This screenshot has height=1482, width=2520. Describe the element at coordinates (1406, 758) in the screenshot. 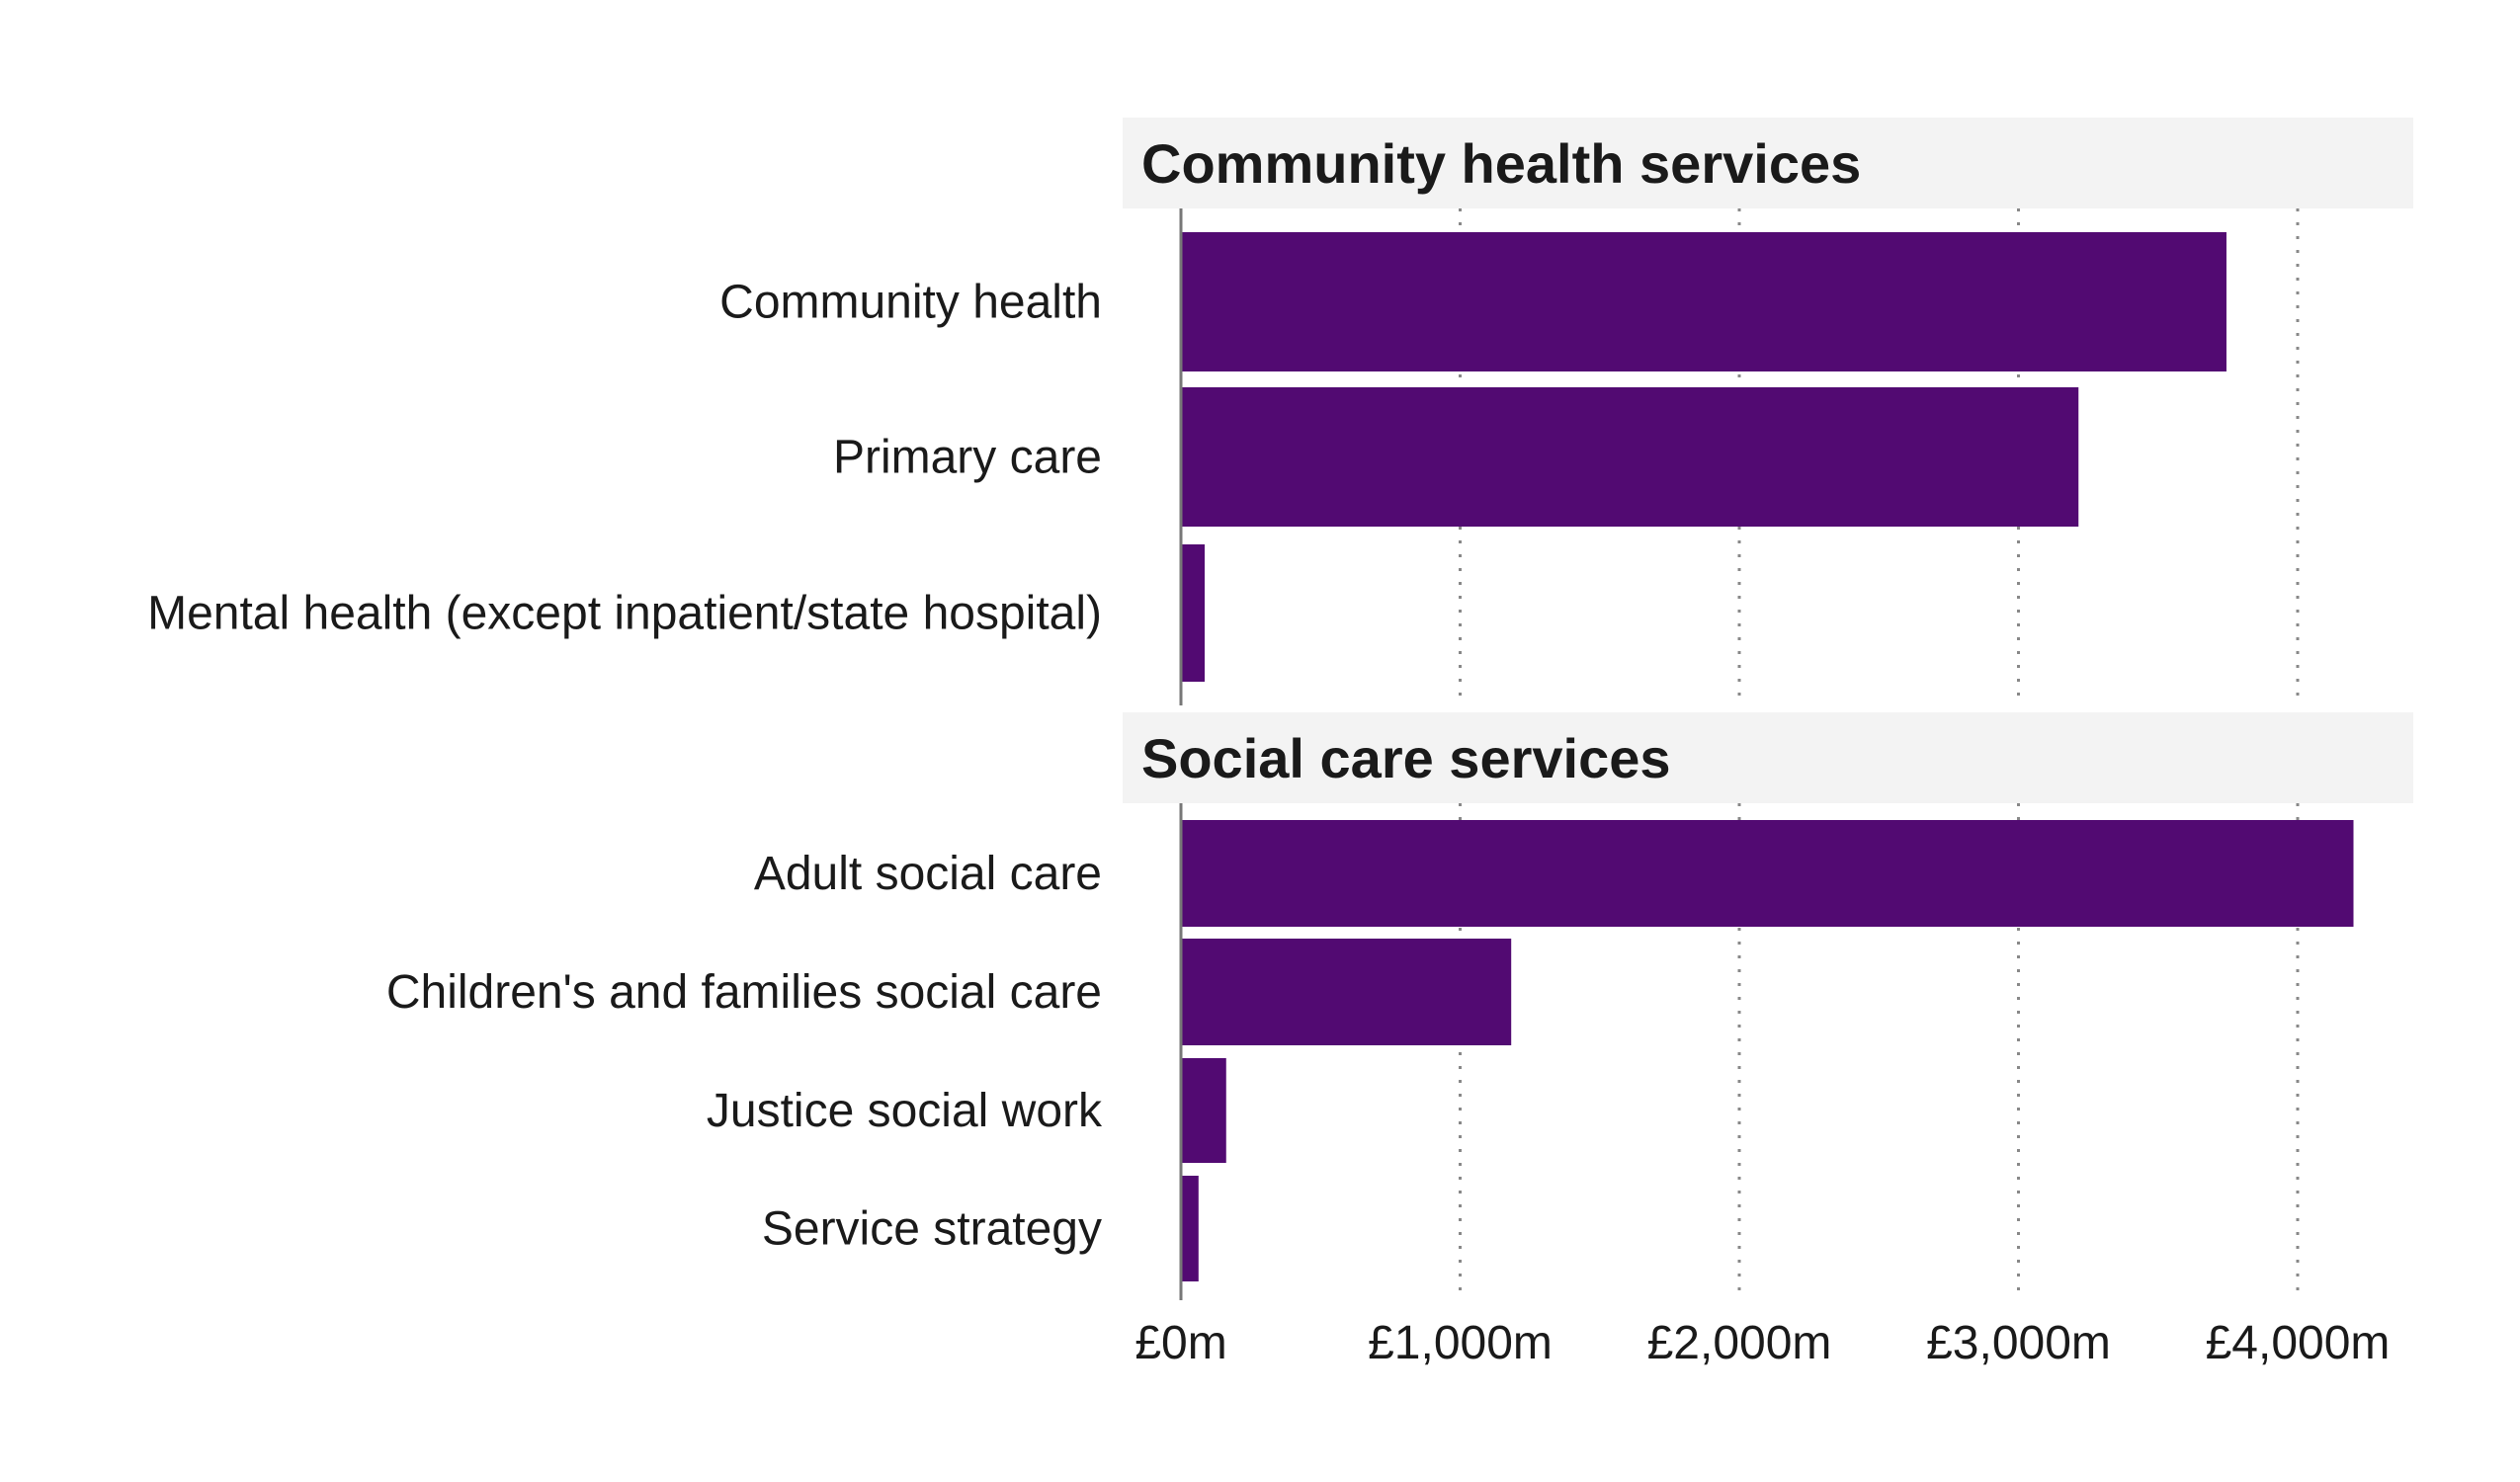

I see `panel-title: Social care services` at that location.